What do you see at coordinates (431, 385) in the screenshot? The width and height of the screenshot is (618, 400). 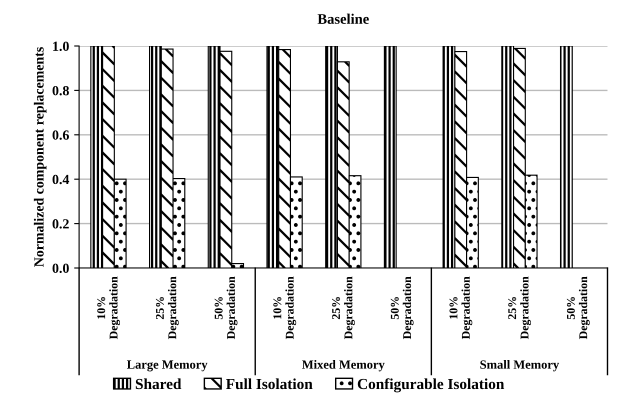 I see `legend-label: Configurable Isolation` at bounding box center [431, 385].